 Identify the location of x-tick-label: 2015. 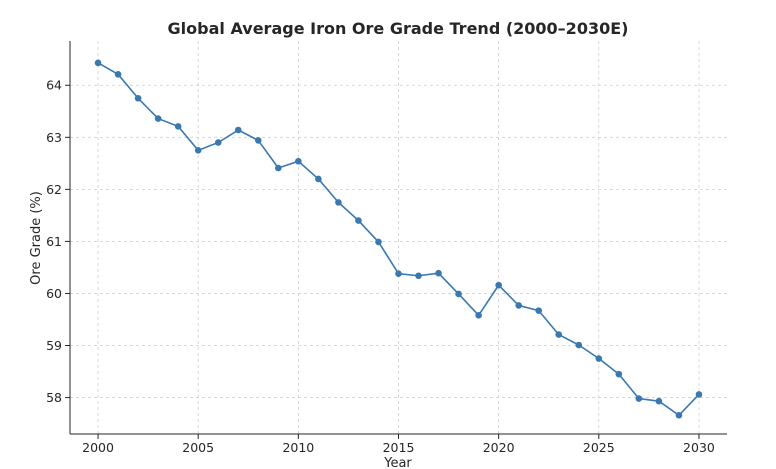
(399, 447).